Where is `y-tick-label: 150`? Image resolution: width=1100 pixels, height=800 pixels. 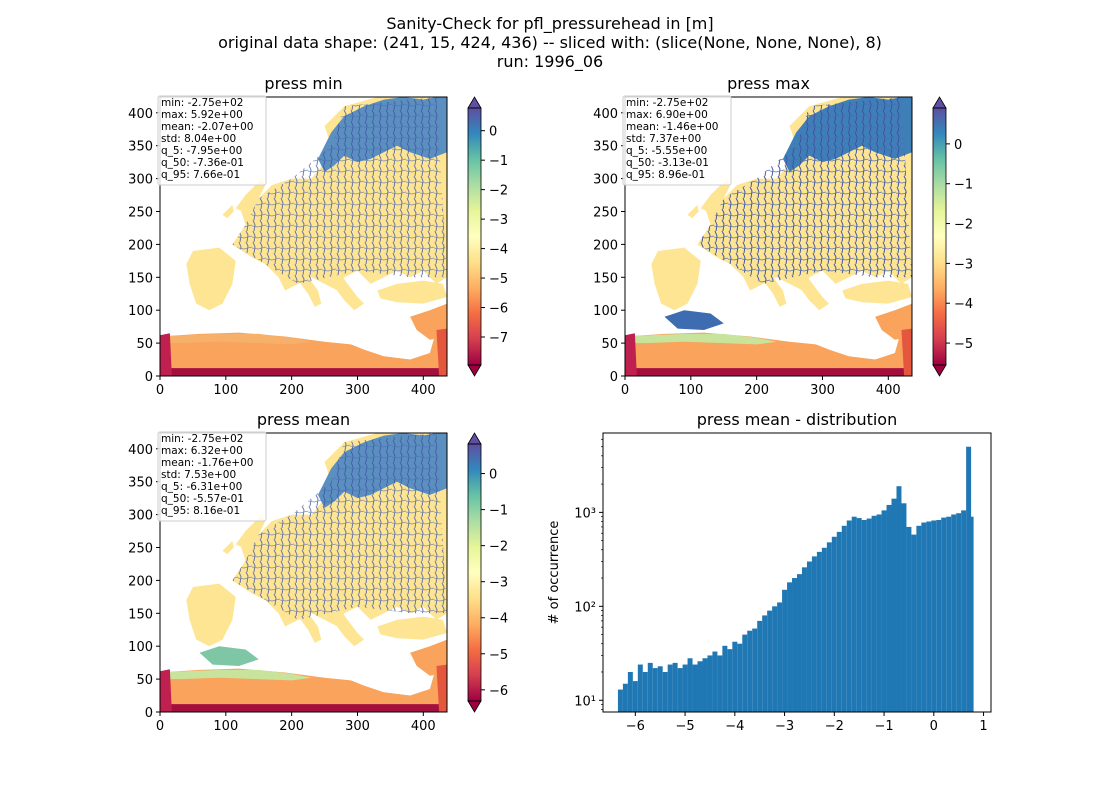 y-tick-label: 150 is located at coordinates (605, 278).